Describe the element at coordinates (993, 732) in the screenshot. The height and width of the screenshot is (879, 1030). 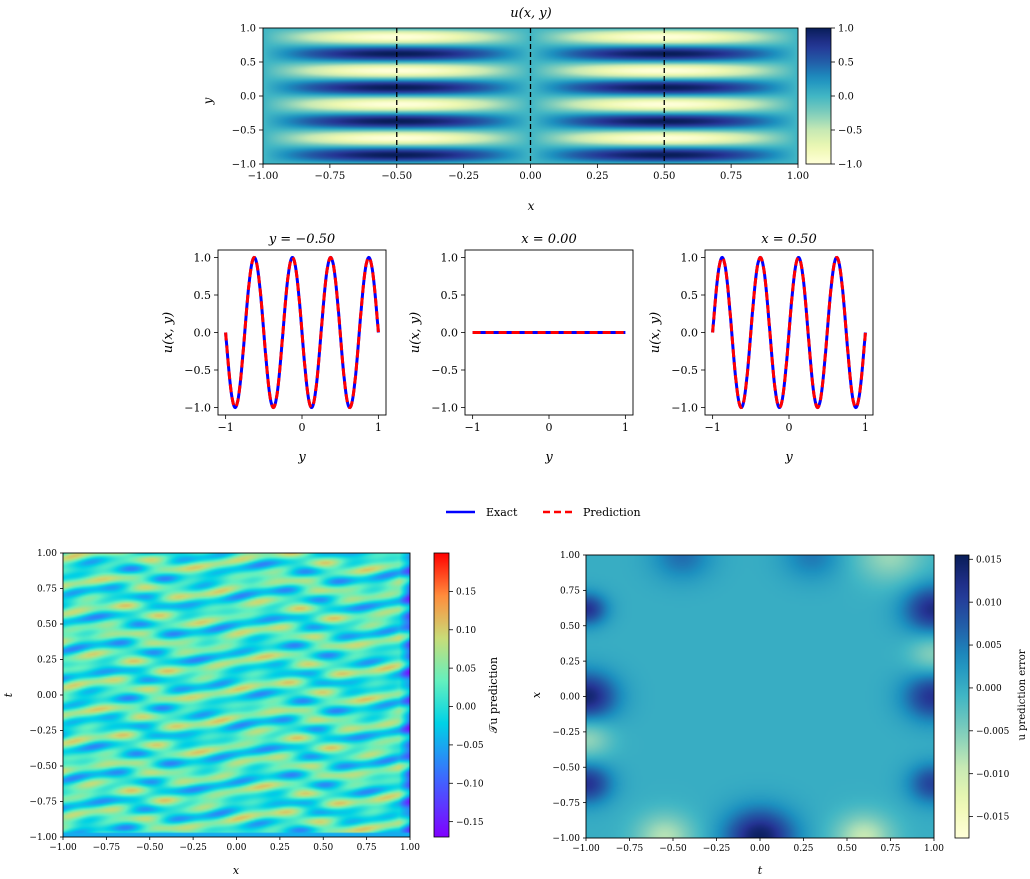
I see `br-cbar-tick-label: −0.005` at that location.